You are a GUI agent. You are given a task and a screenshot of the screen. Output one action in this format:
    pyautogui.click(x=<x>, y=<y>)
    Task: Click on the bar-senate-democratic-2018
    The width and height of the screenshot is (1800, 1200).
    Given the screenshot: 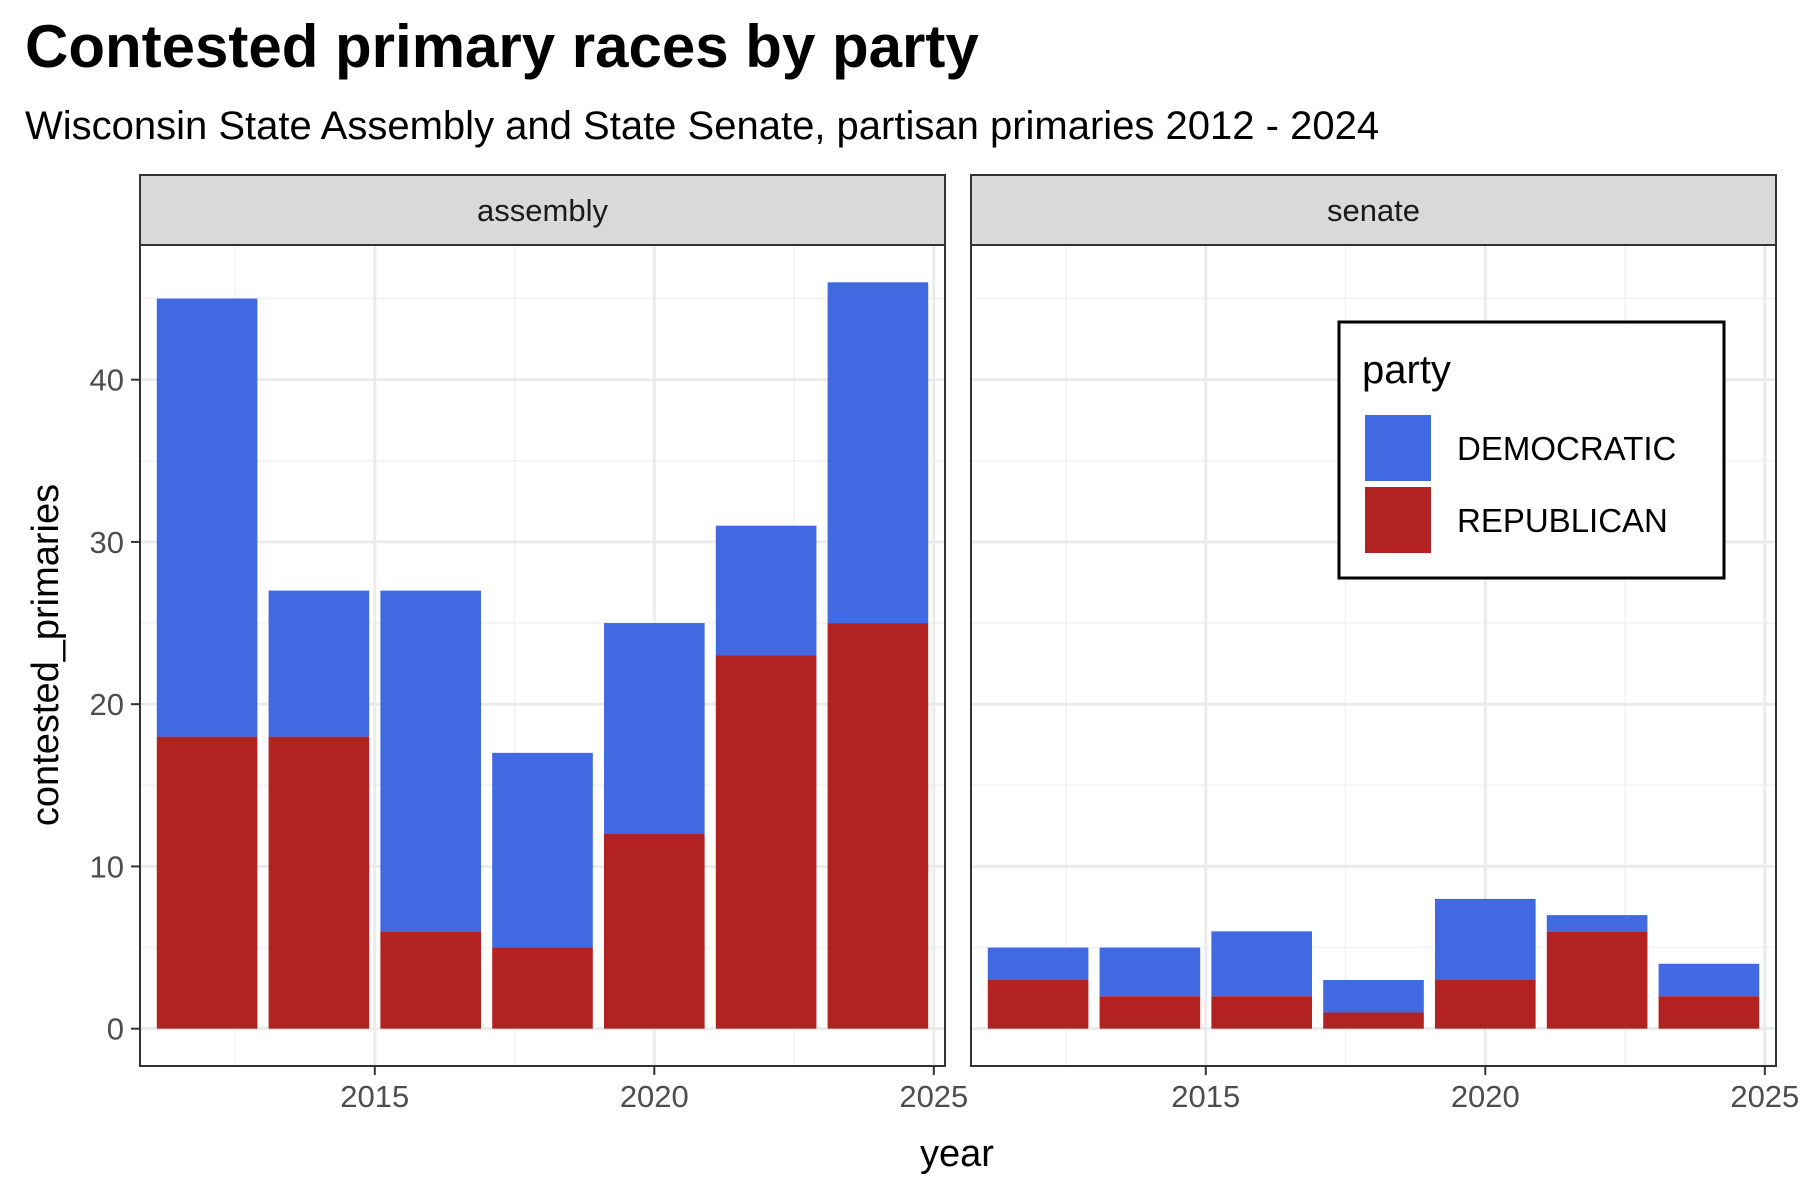 What is the action you would take?
    pyautogui.click(x=1373, y=996)
    